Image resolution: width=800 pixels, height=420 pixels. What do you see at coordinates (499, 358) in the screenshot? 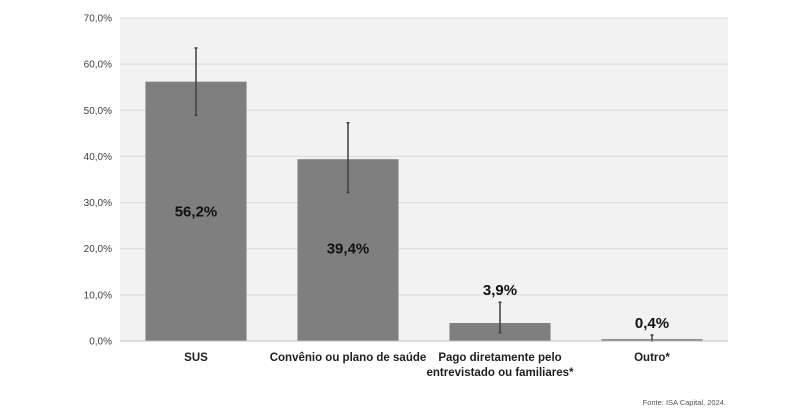
I see `category-label: Pago diretamente pelo` at bounding box center [499, 358].